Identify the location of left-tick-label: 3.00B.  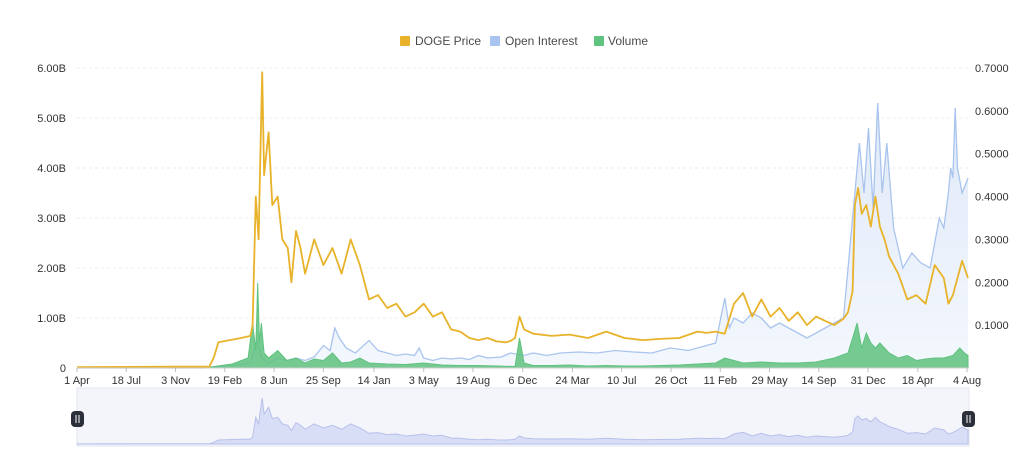
(51, 219).